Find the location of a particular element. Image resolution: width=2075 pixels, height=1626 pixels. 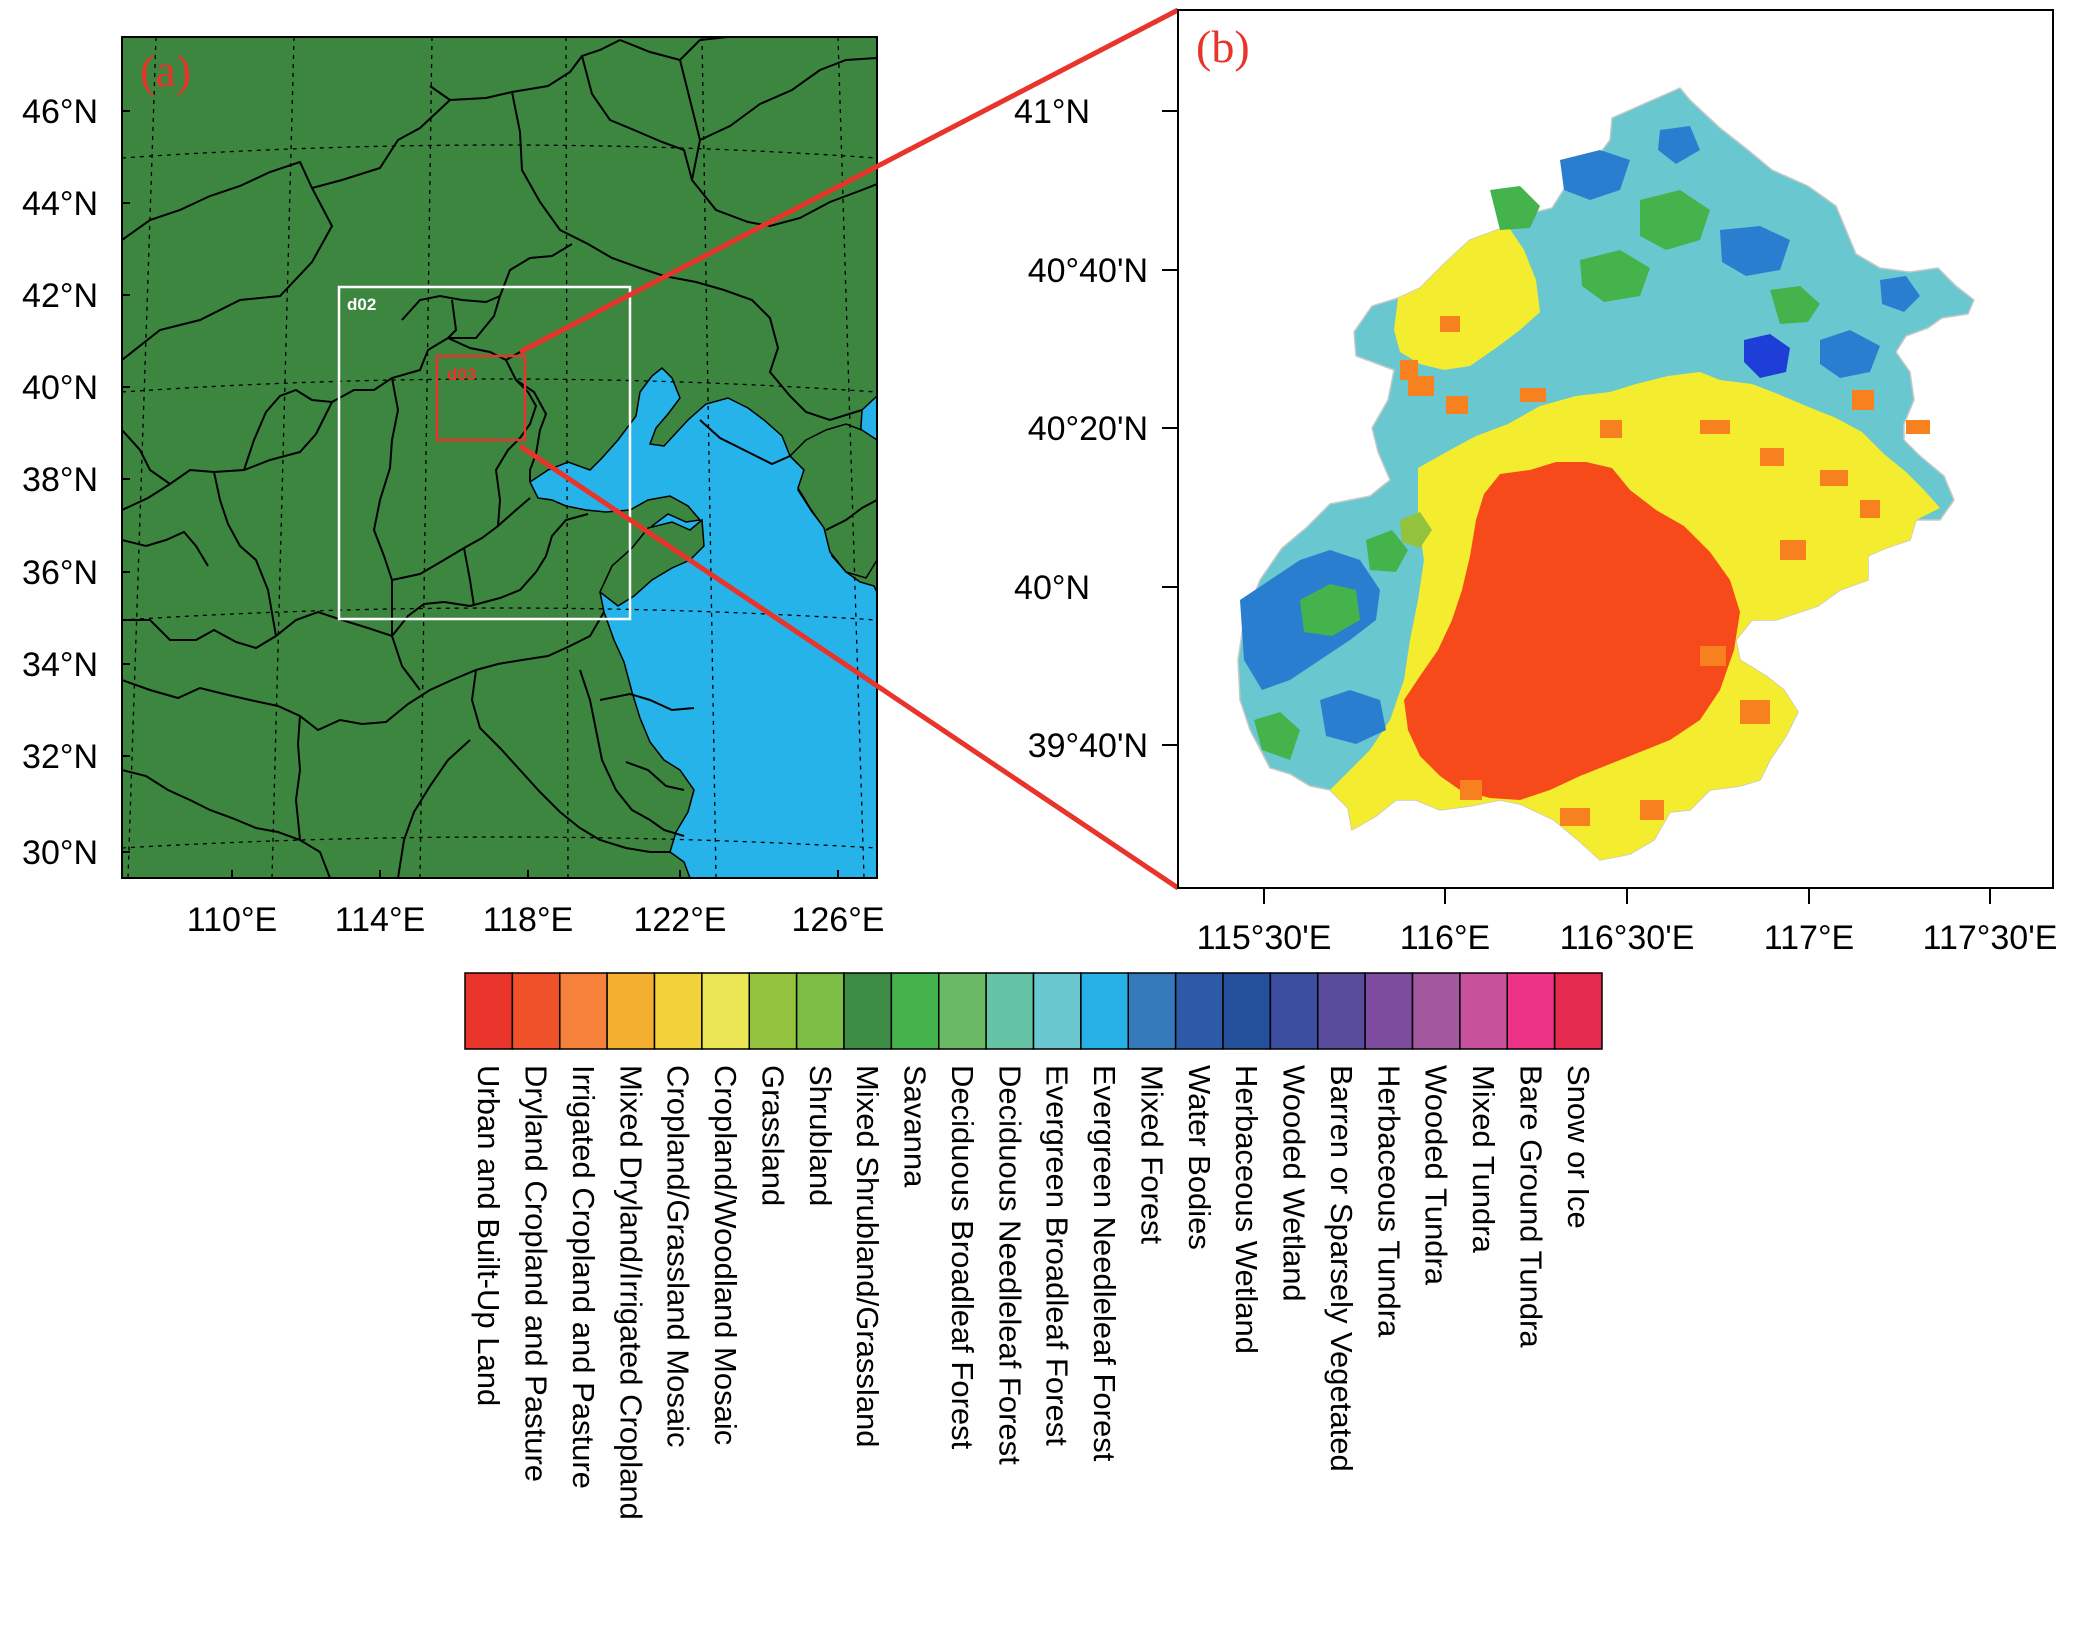

legend-label: Urban and Built-Up Land is located at coordinates (488, 1235).